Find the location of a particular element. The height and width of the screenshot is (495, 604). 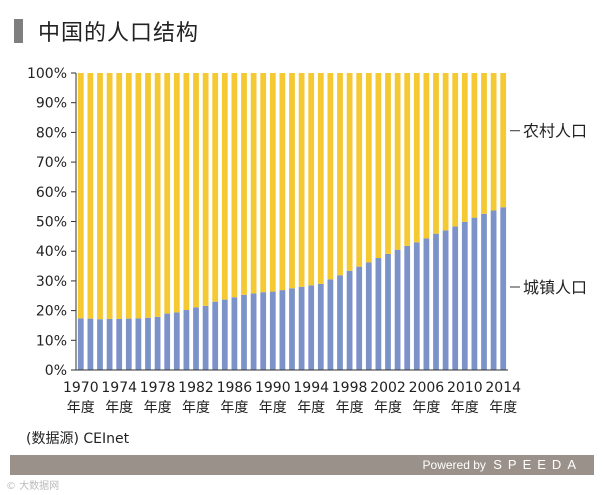

footer-powered-by: Powered by is located at coordinates (454, 465).